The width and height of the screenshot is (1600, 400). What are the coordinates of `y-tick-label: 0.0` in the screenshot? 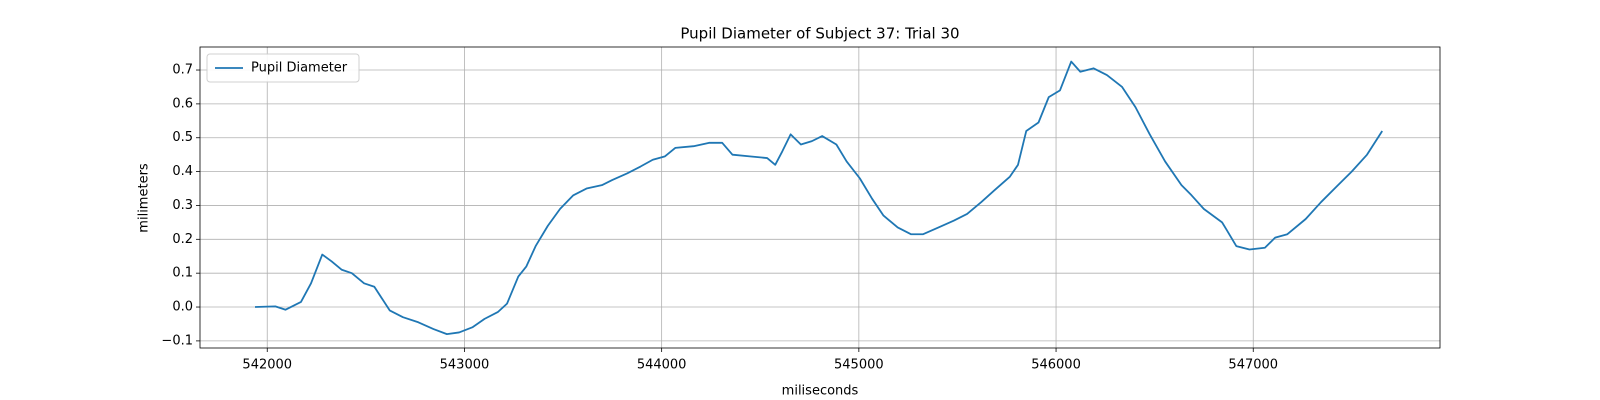 It's located at (182, 307).